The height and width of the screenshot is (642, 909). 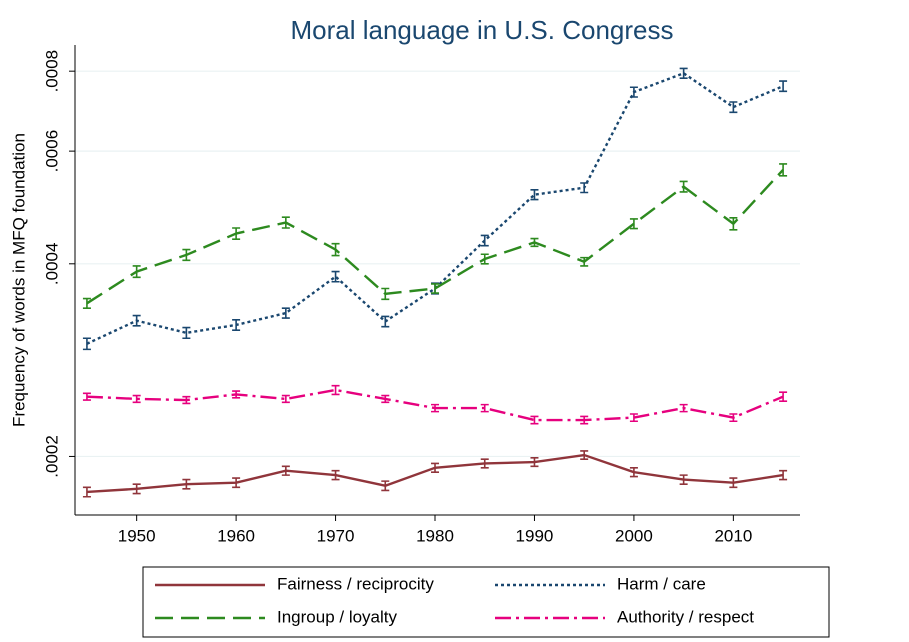 I want to click on x-tick-label: 1960, so click(x=236, y=535).